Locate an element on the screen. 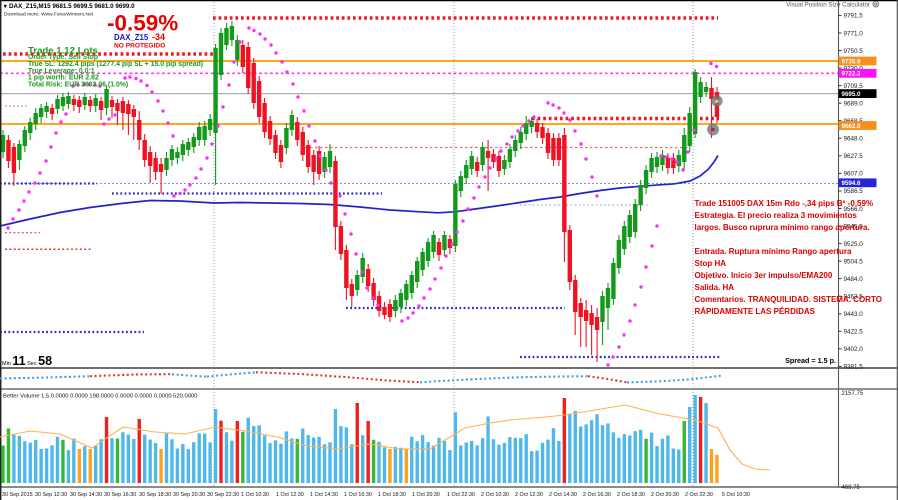  svg-text: 9771.0 is located at coordinates (854, 33).